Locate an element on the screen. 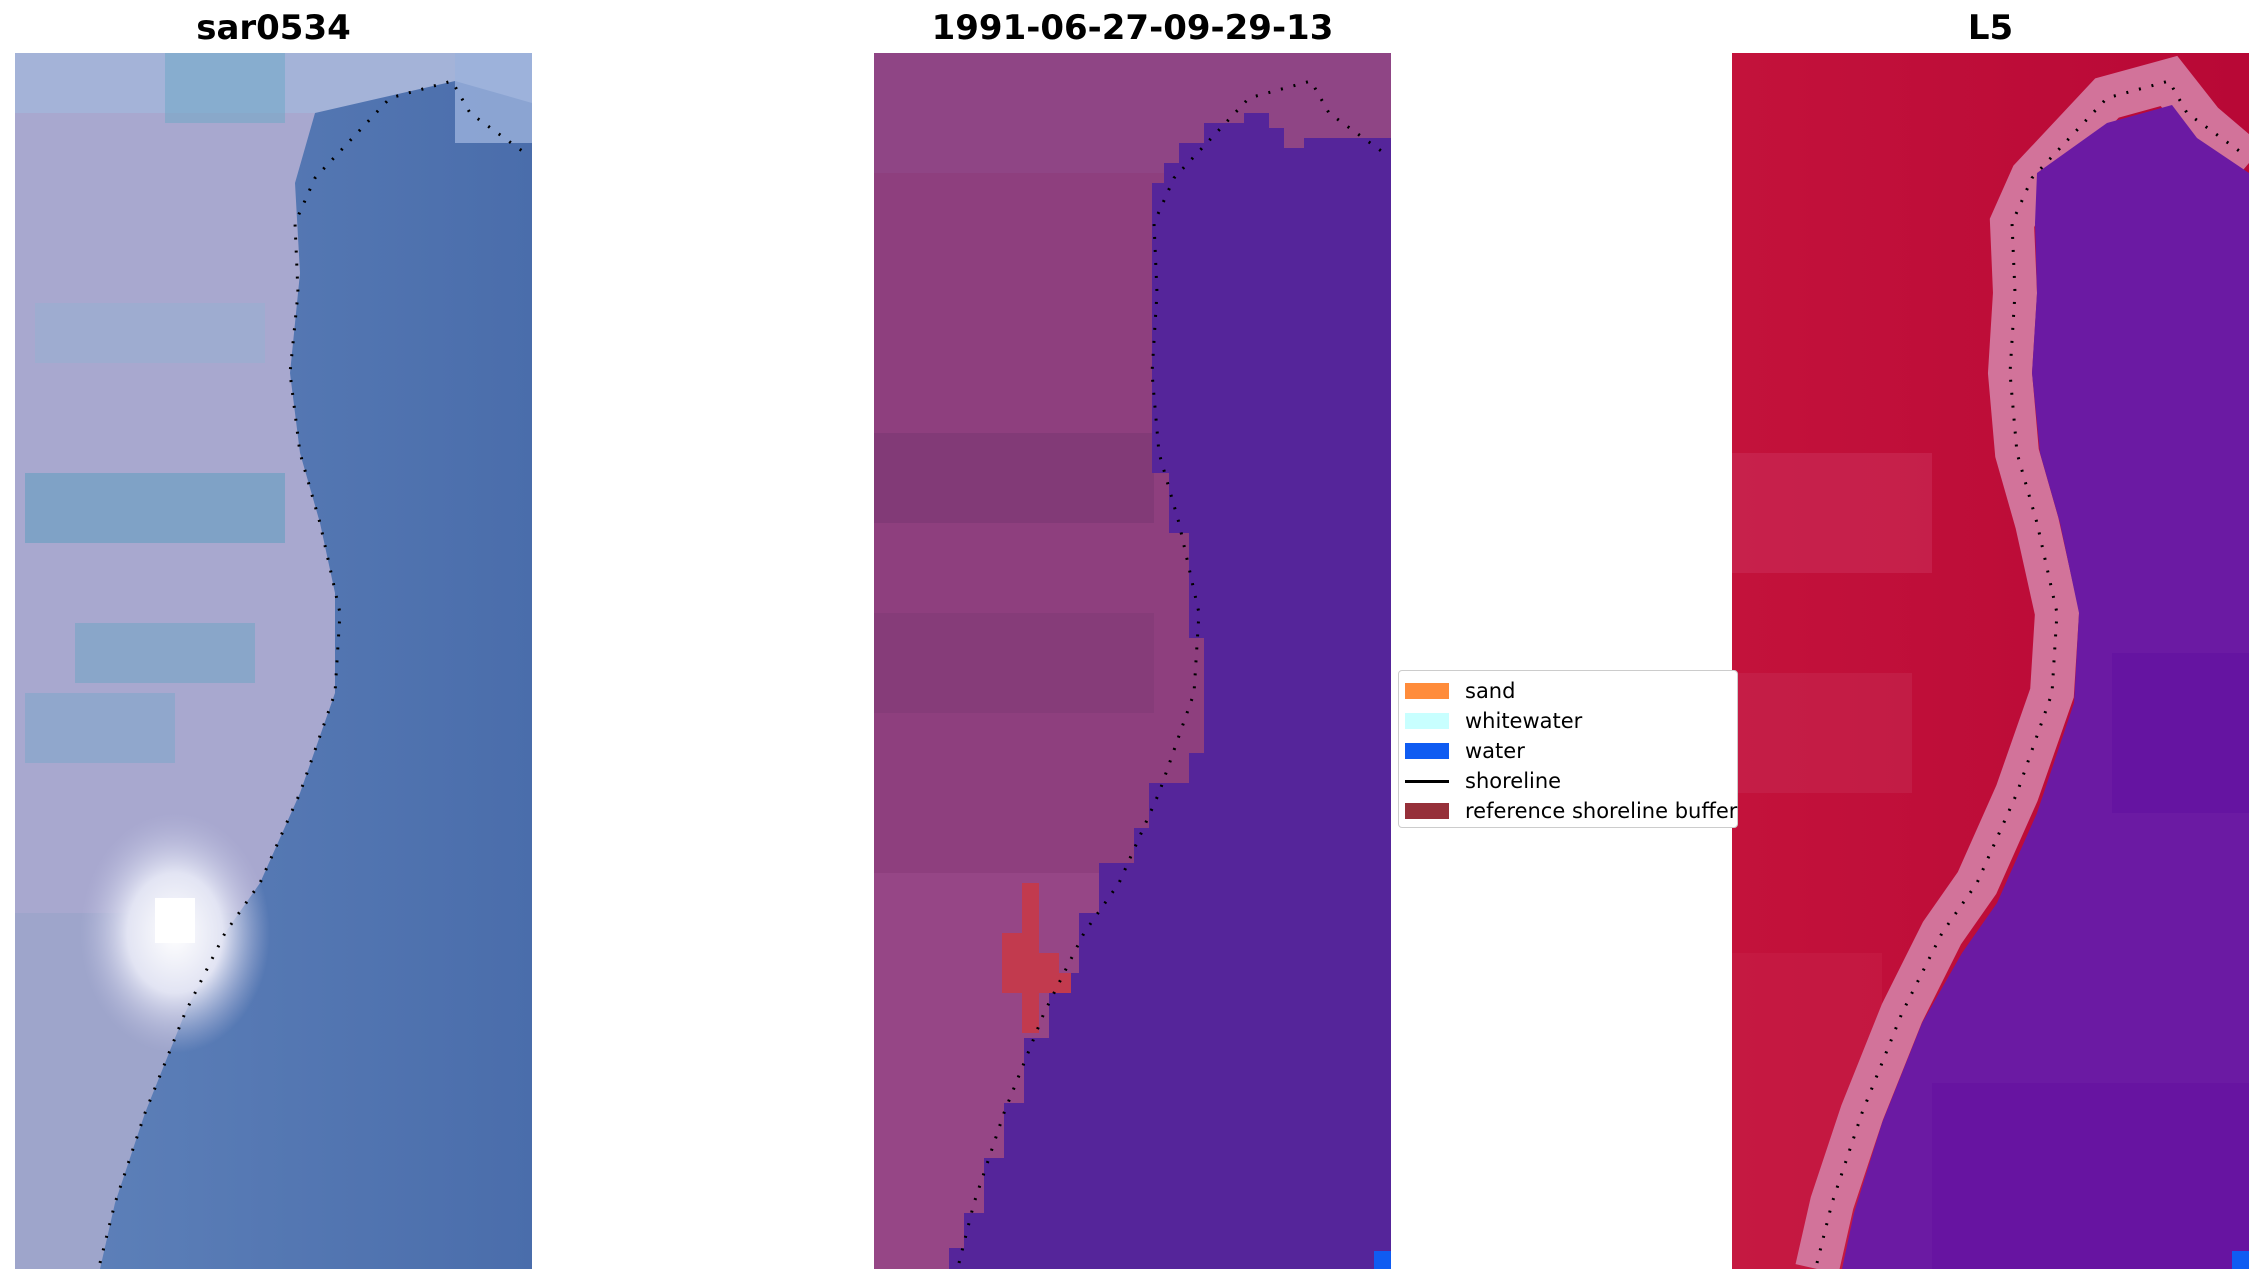  panel-title-classified: 1991-06-27-09-29-13 is located at coordinates (1132, 28).